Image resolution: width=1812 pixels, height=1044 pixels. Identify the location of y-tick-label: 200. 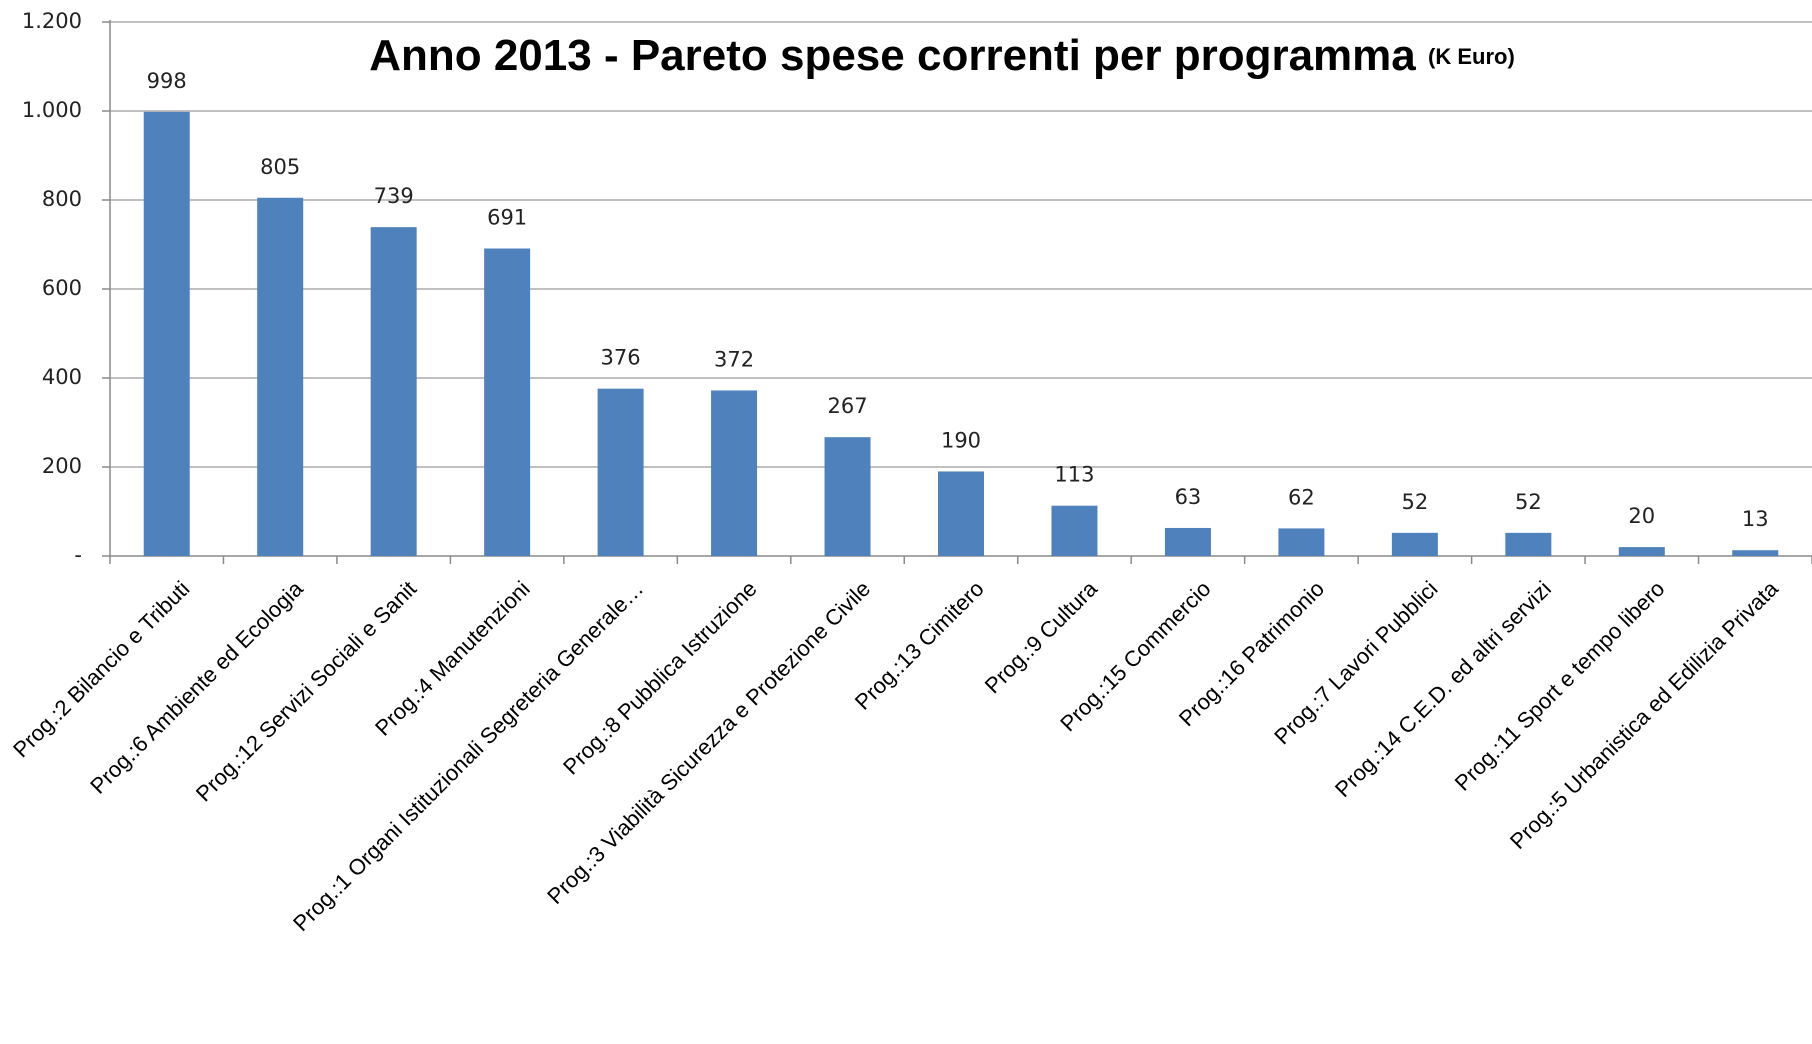
(62, 466).